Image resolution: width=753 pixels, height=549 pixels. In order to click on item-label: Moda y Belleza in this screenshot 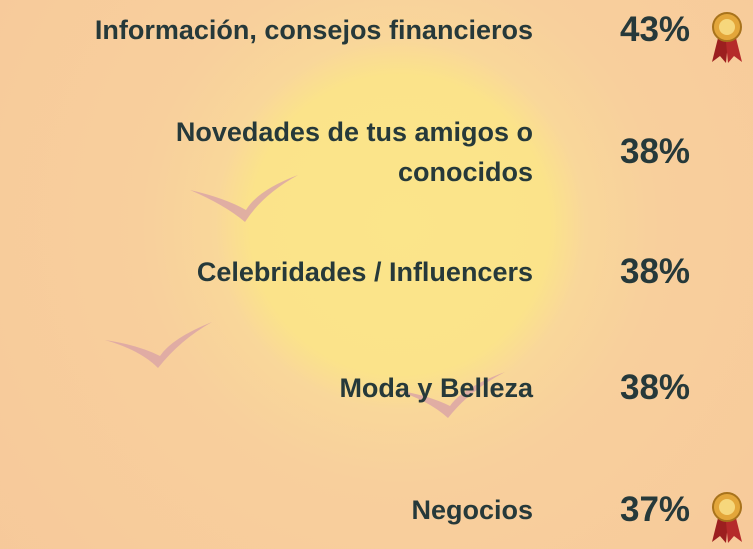, I will do `click(436, 388)`.